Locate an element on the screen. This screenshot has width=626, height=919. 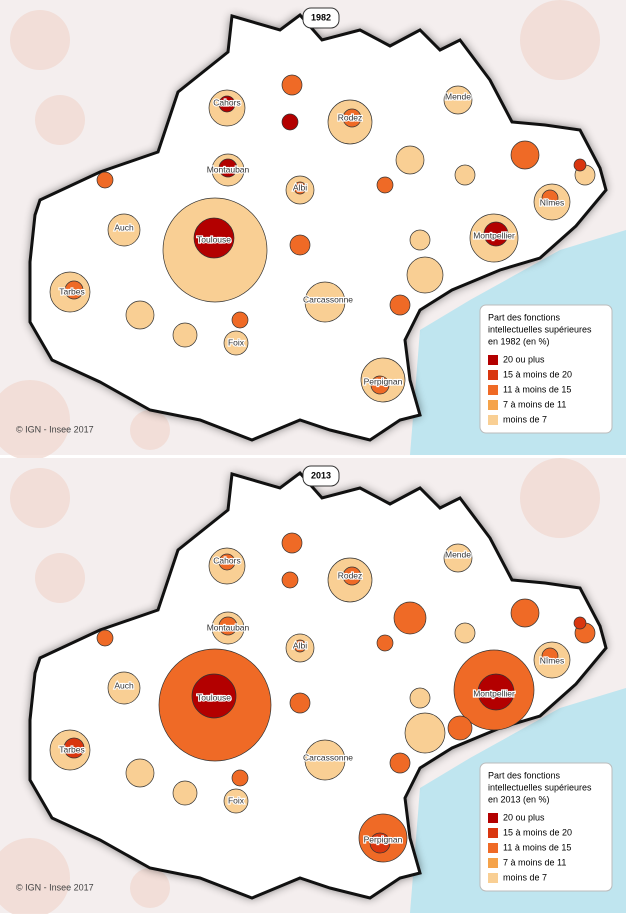
city-label: Nîmes is located at coordinates (552, 660).